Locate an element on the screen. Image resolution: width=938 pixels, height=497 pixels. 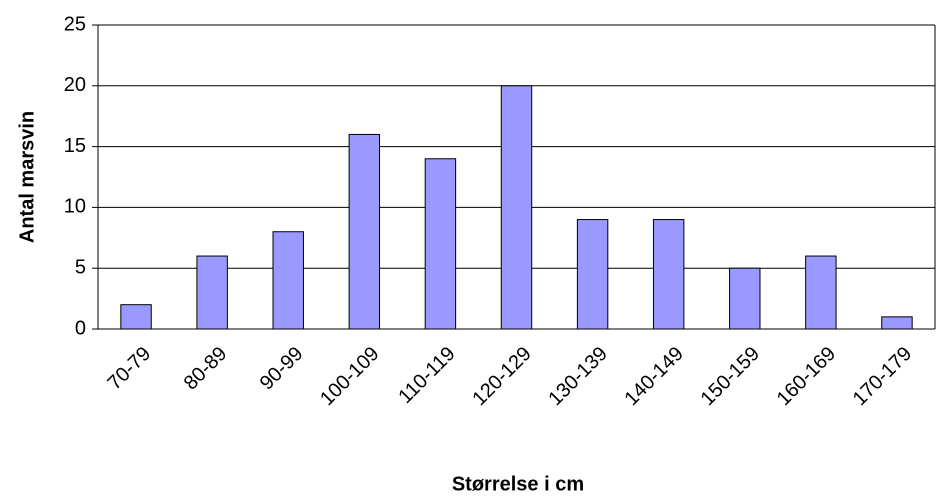
x-tick-label: 70-79 is located at coordinates (130, 369).